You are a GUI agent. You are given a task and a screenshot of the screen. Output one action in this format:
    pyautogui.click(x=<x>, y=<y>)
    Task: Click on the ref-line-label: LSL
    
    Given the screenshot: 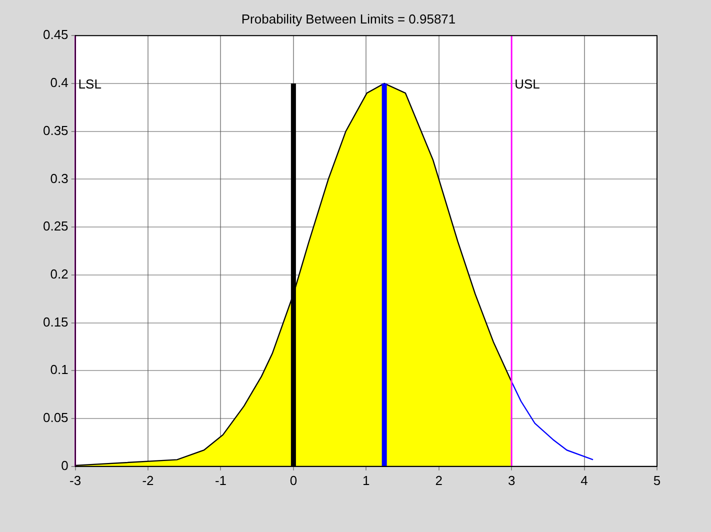 What is the action you would take?
    pyautogui.click(x=90, y=84)
    